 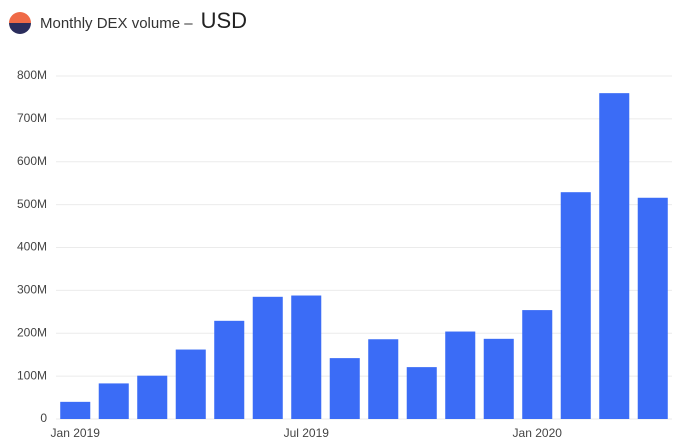 I want to click on x-tick-label: Jul 2019, so click(x=307, y=433).